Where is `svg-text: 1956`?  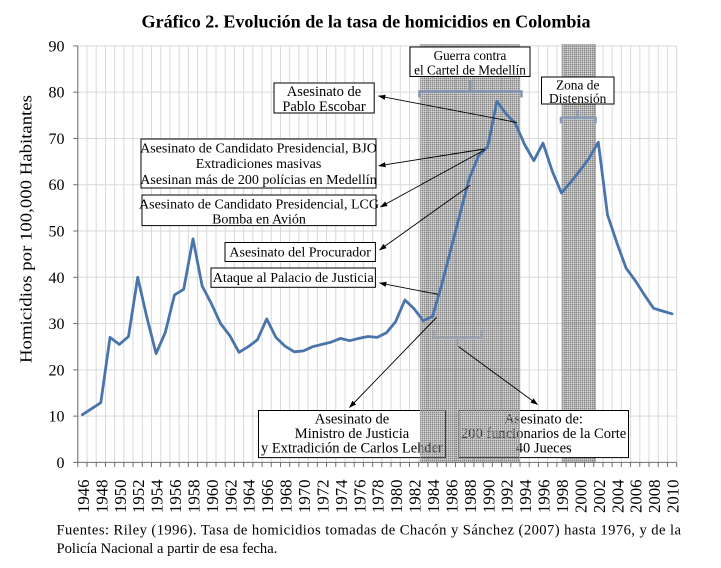 svg-text: 1956 is located at coordinates (175, 496).